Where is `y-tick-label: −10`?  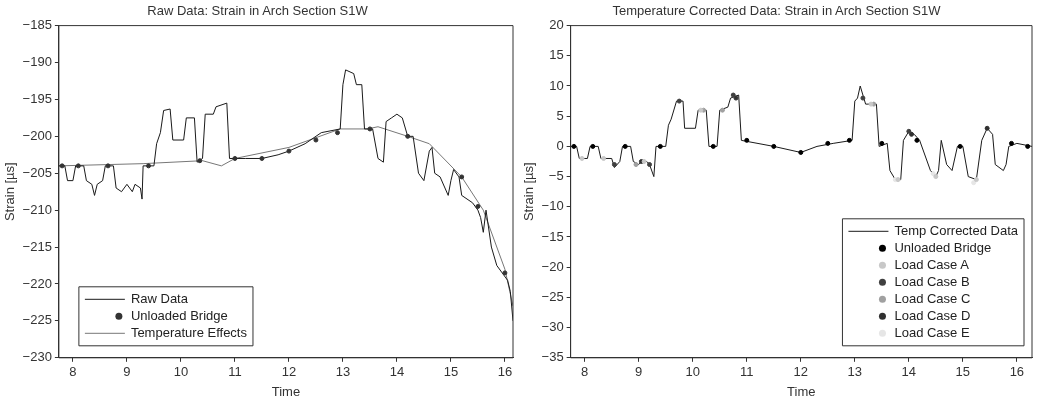 y-tick-label: −10 is located at coordinates (552, 206).